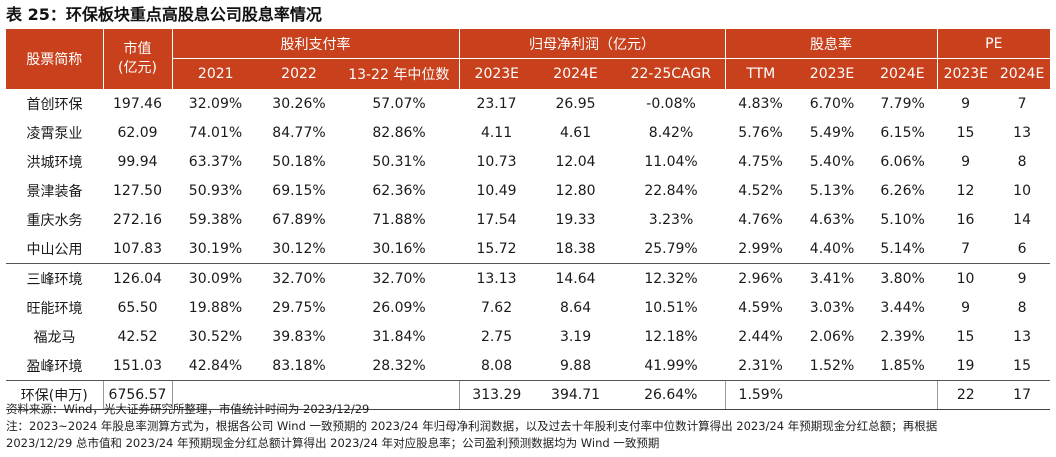  Describe the element at coordinates (54, 162) in the screenshot. I see `stock-name-cell: 洪城环境` at that location.